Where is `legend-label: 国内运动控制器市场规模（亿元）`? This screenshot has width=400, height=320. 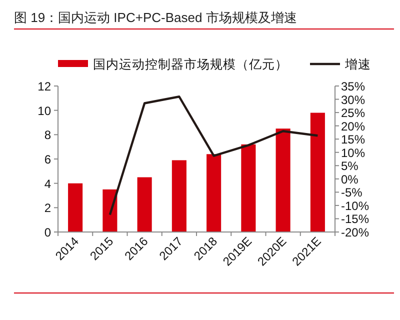
legend-label: 国内运动控制器市场规模（亿元） is located at coordinates (190, 65).